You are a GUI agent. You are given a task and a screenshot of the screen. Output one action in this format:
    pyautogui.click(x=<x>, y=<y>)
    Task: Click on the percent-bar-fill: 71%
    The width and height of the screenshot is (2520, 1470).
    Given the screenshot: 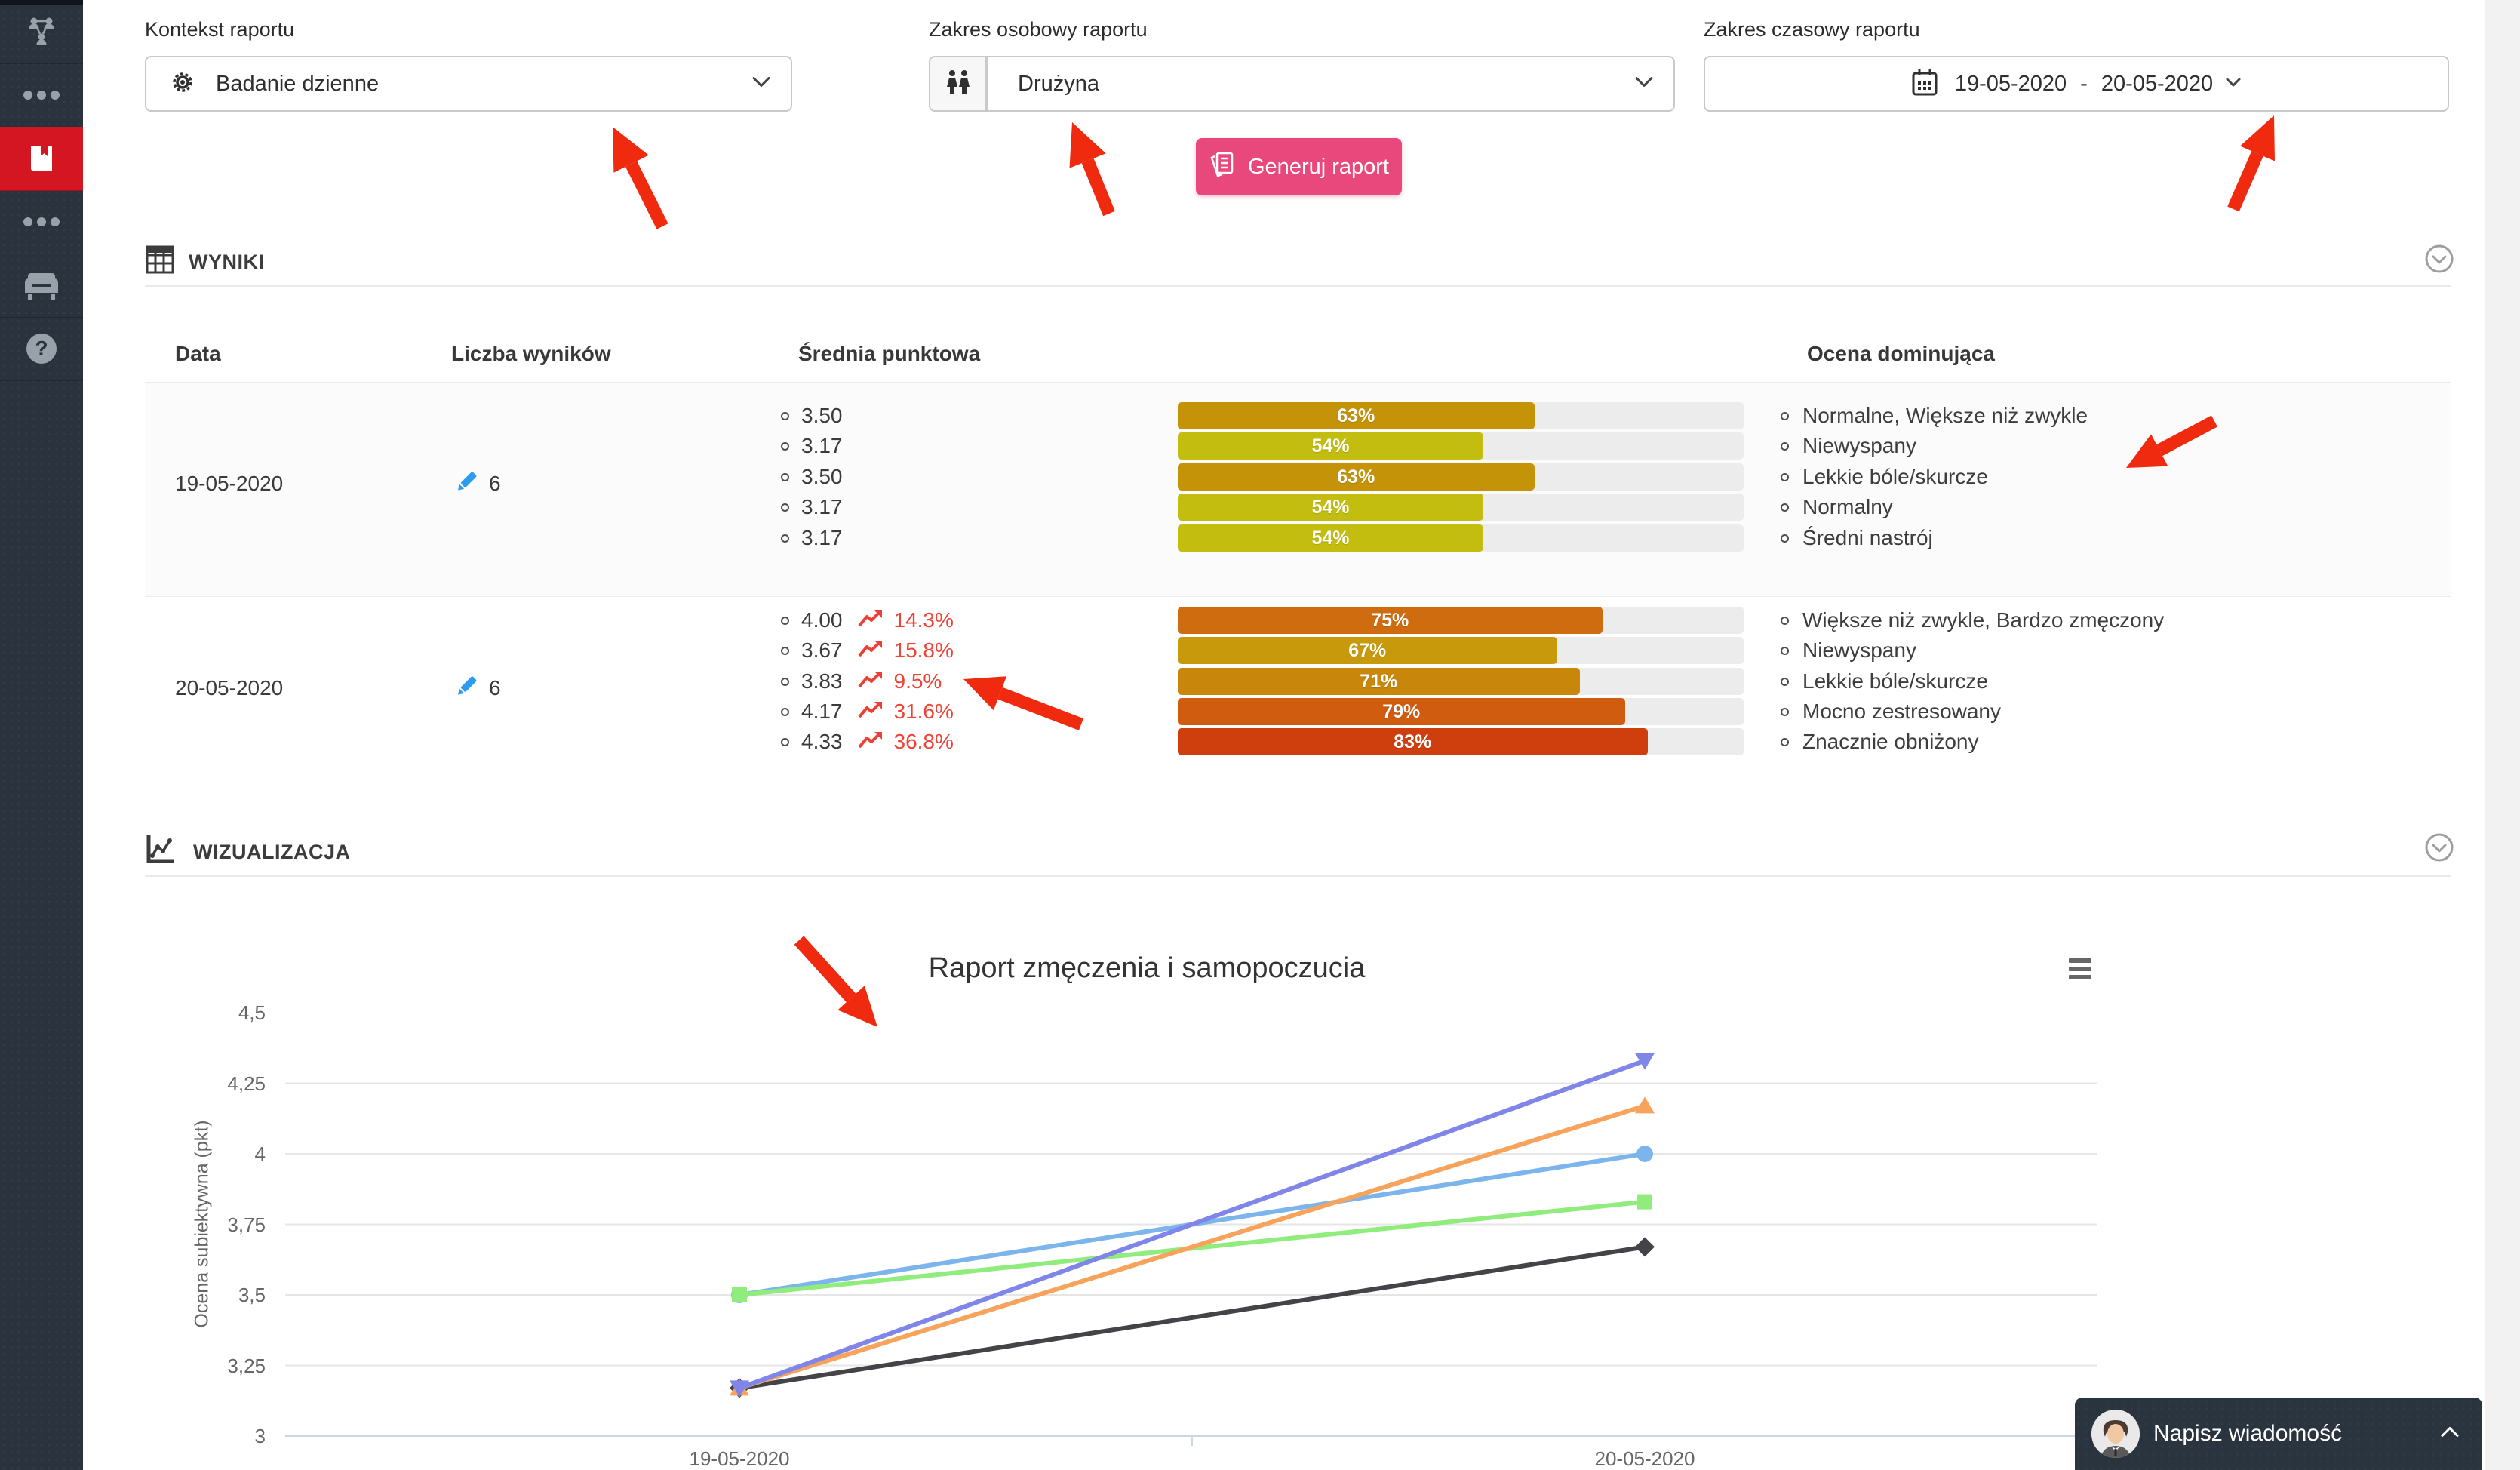 What is the action you would take?
    pyautogui.click(x=1379, y=681)
    